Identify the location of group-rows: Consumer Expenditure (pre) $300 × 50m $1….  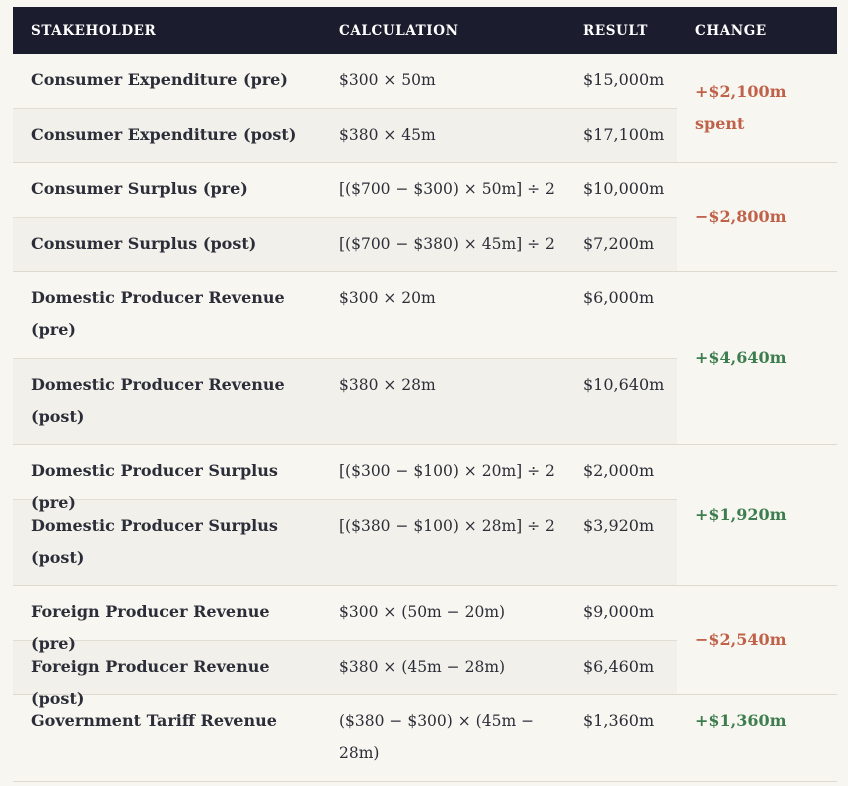
(345, 108).